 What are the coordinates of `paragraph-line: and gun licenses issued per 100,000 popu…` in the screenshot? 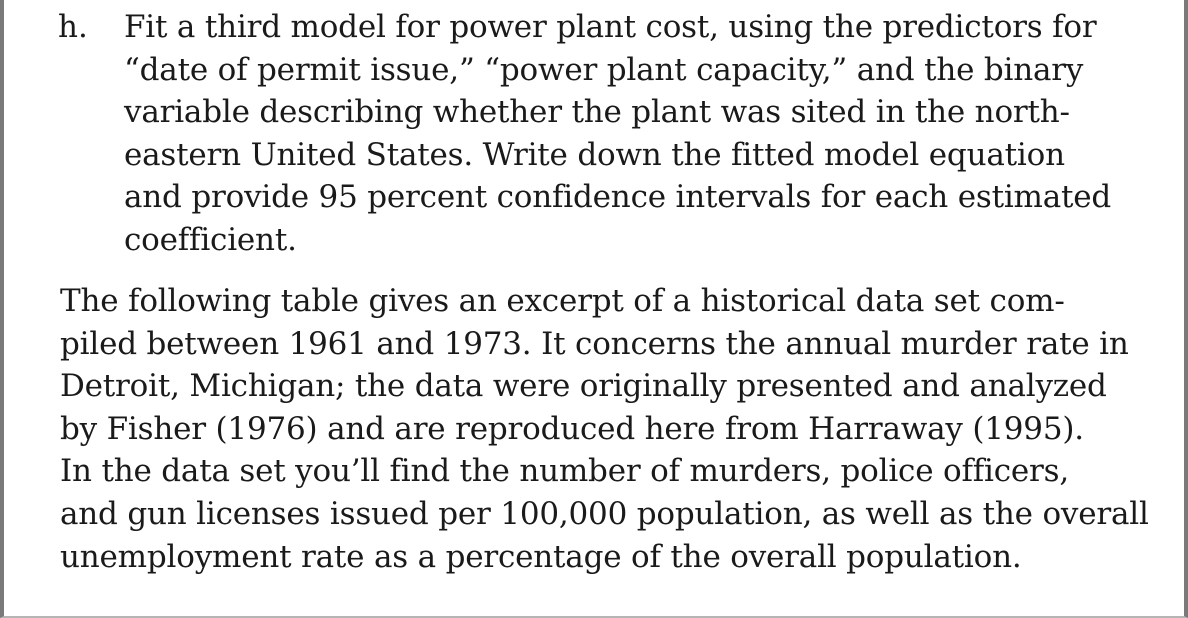 It's located at (604, 513).